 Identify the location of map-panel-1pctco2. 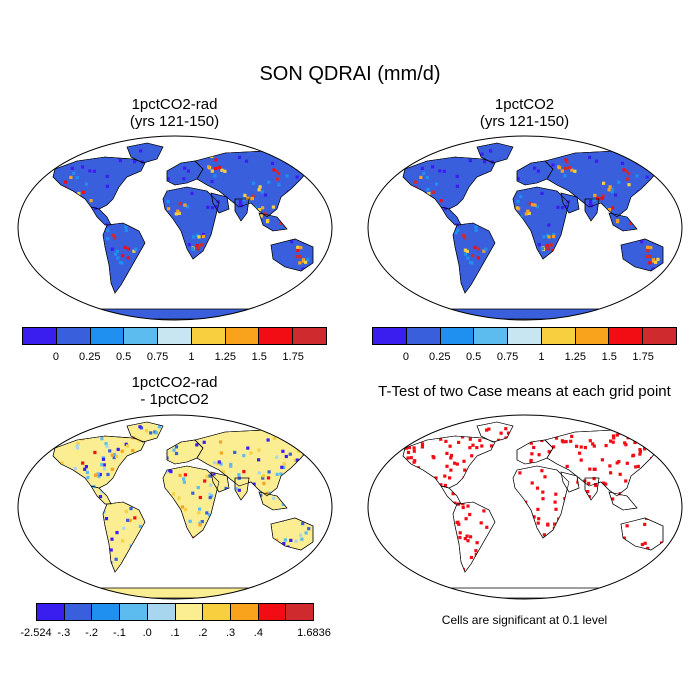
(525, 228).